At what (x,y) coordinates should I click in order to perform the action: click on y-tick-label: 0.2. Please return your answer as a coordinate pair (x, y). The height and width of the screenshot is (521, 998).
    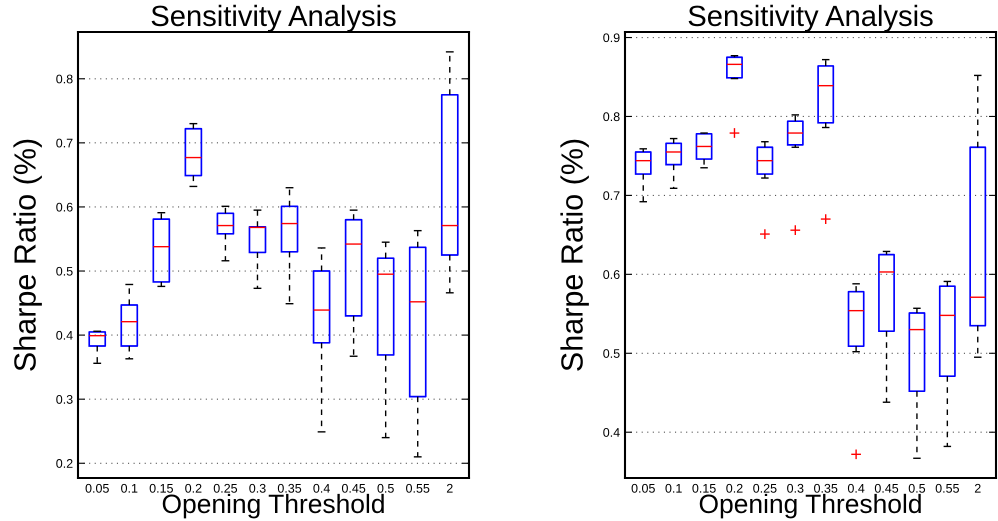
    Looking at the image, I should click on (64, 463).